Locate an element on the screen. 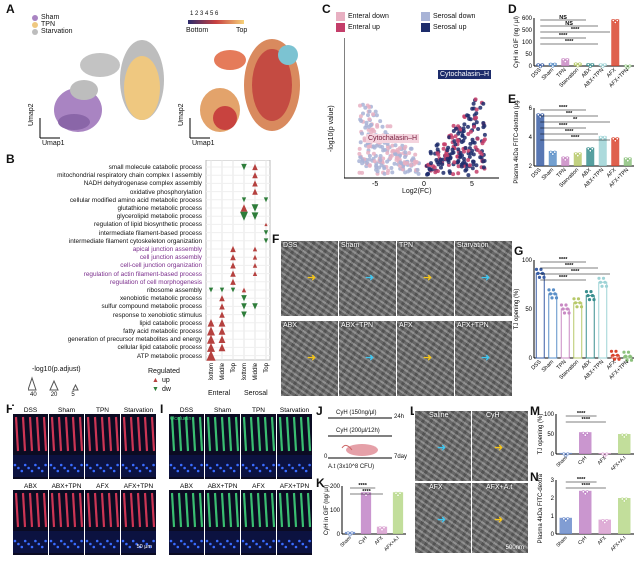 Image resolution: width=640 pixels, height=561 pixels. tem-image: CyH ➜ is located at coordinates (500, 446).